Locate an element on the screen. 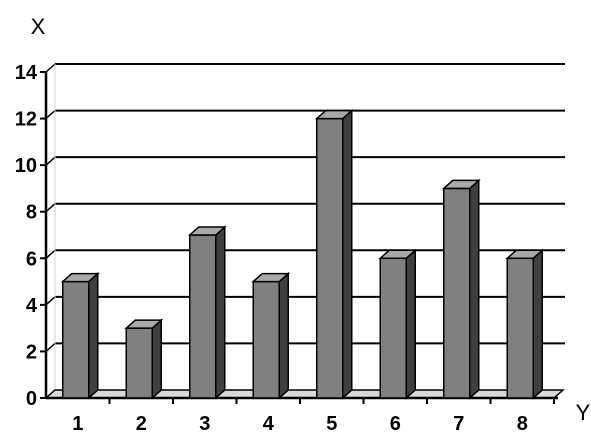 The image size is (591, 439). x-tick-label-4: 4 is located at coordinates (269, 423).